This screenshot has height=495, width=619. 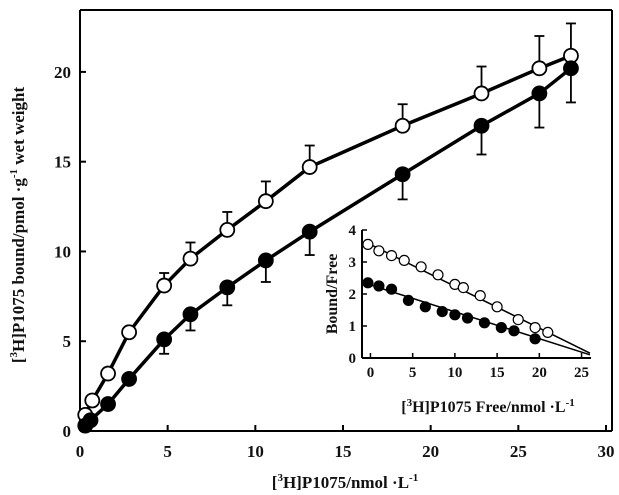 I want to click on x-tick-label: 10, so click(x=255, y=451).